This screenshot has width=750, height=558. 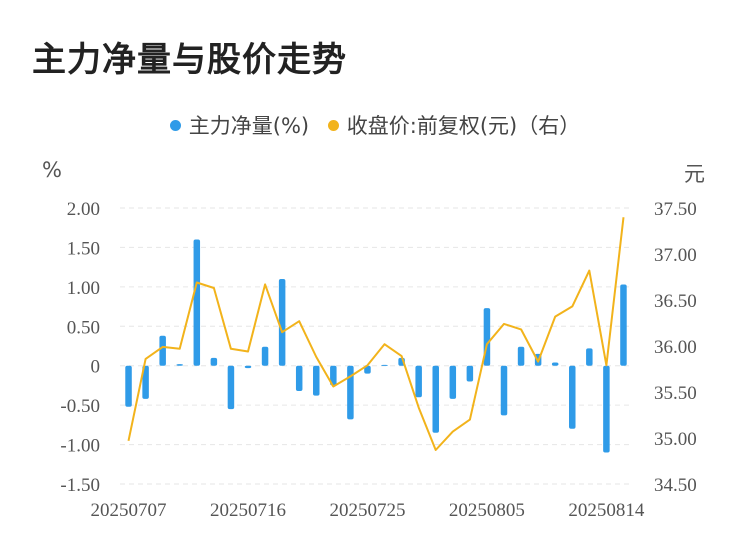 I want to click on legend-label: 收盘价:前复权(元)（右）, so click(x=463, y=126).